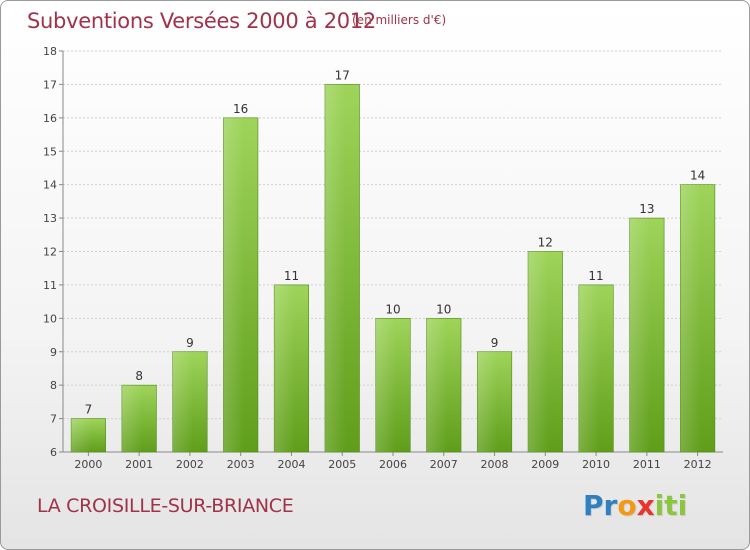 This screenshot has width=750, height=550. Describe the element at coordinates (241, 464) in the screenshot. I see `x-tick-label: 2003` at that location.